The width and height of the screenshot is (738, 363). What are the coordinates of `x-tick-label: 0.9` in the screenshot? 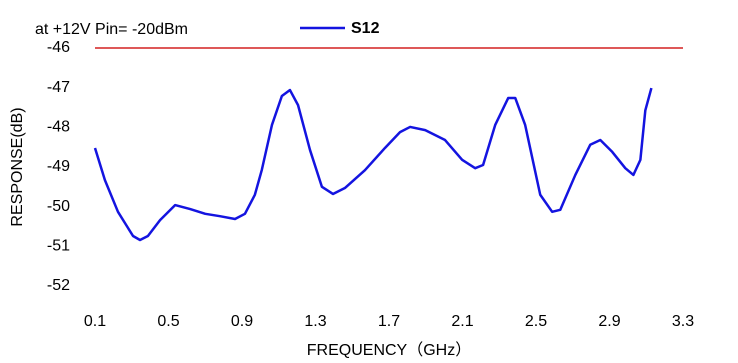 It's located at (242, 321).